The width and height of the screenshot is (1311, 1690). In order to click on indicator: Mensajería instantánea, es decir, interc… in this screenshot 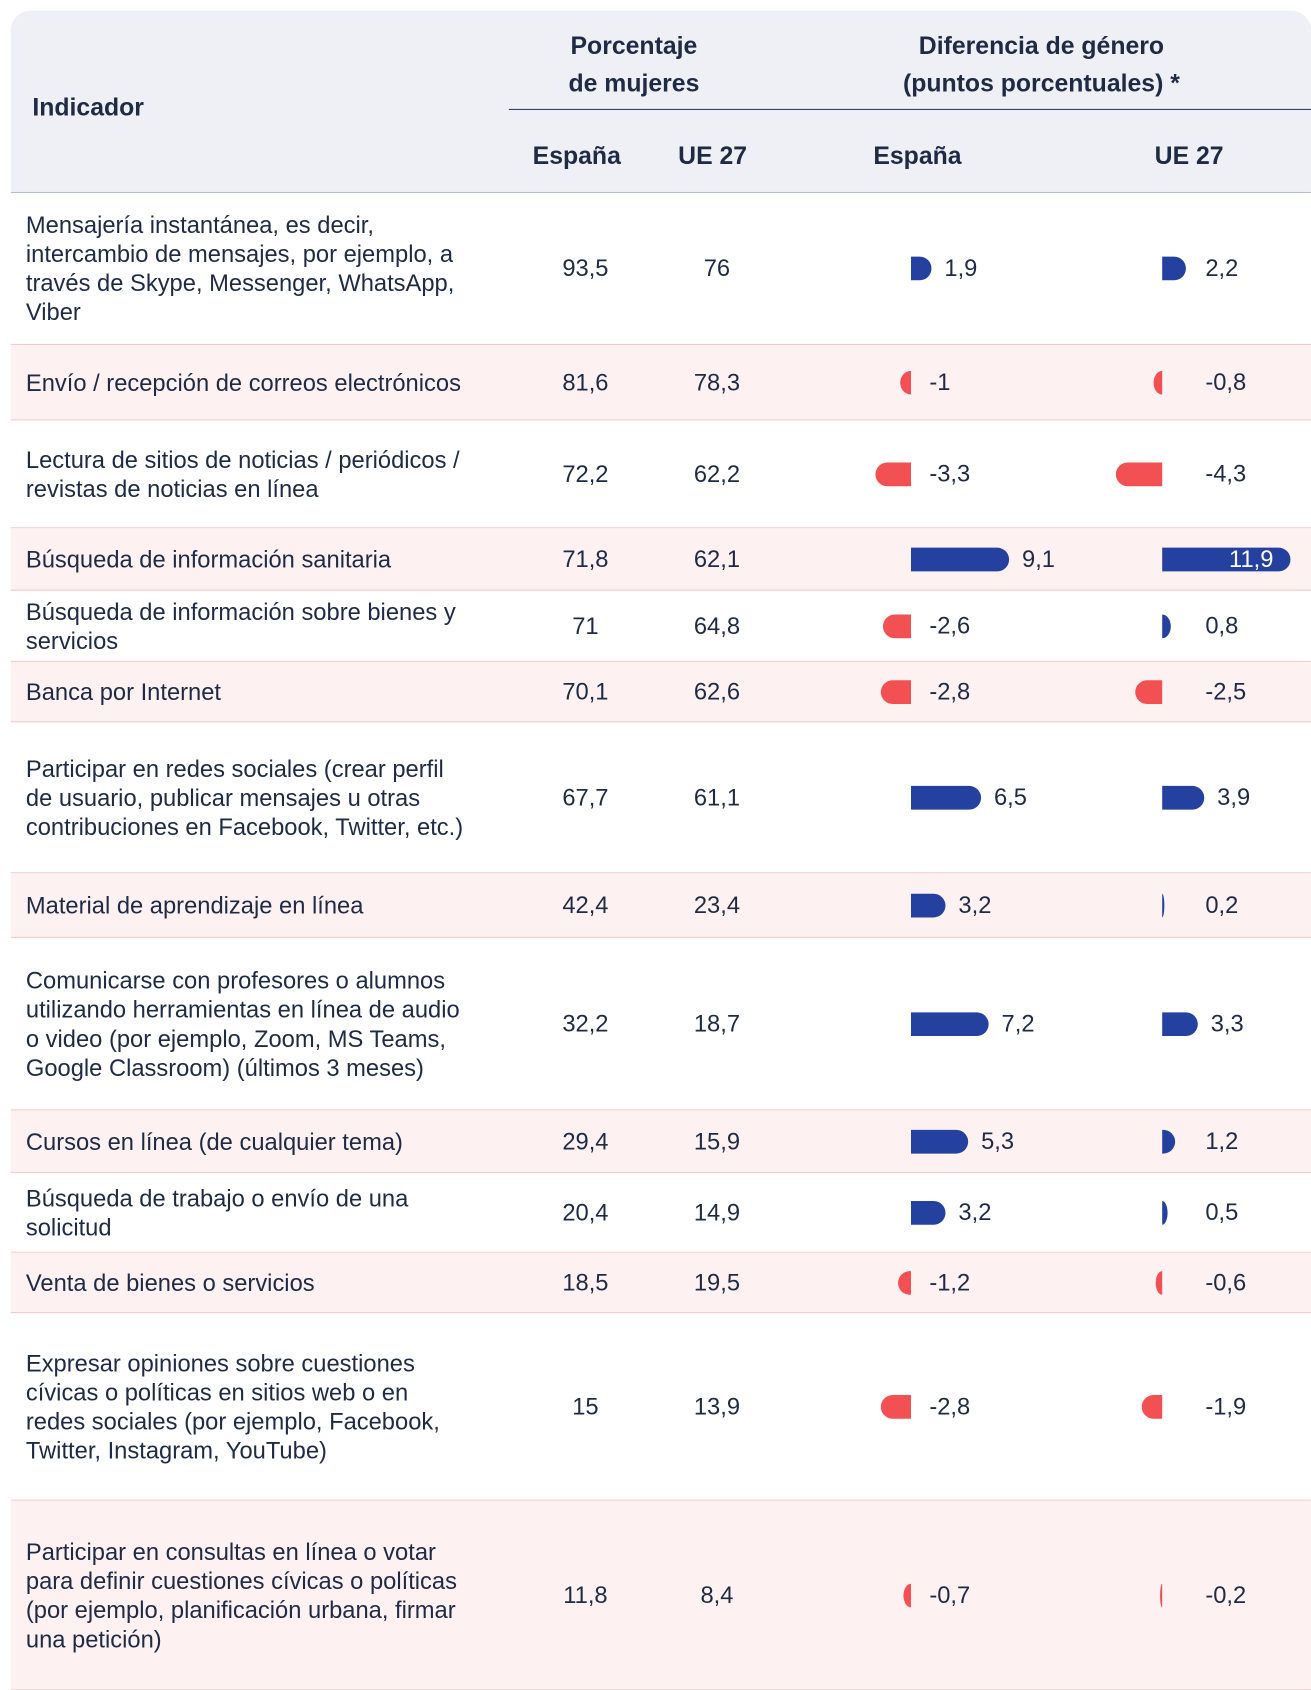, I will do `click(240, 268)`.